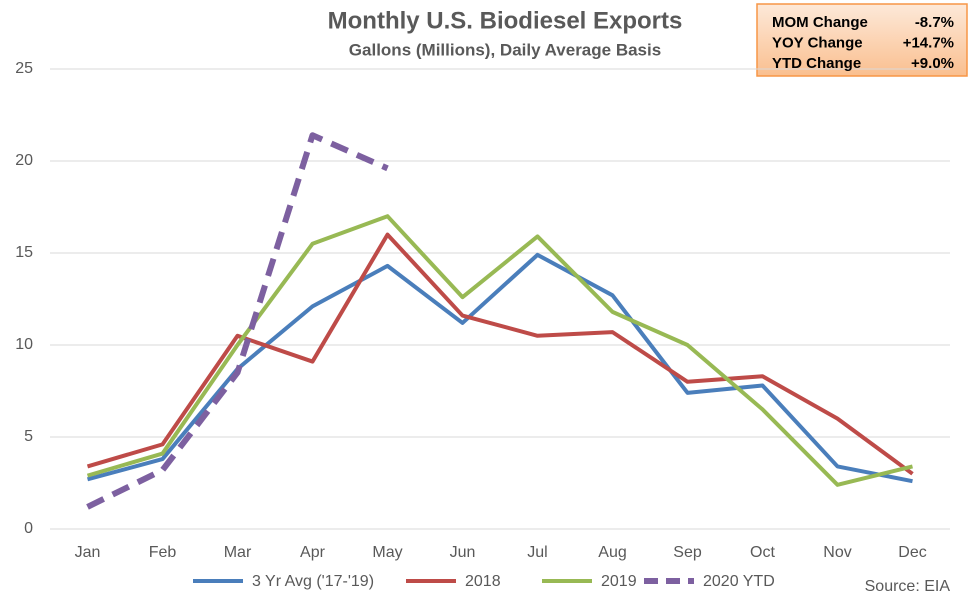 Image resolution: width=975 pixels, height=601 pixels. Describe the element at coordinates (28, 528) in the screenshot. I see `y-tick-label: 0` at that location.